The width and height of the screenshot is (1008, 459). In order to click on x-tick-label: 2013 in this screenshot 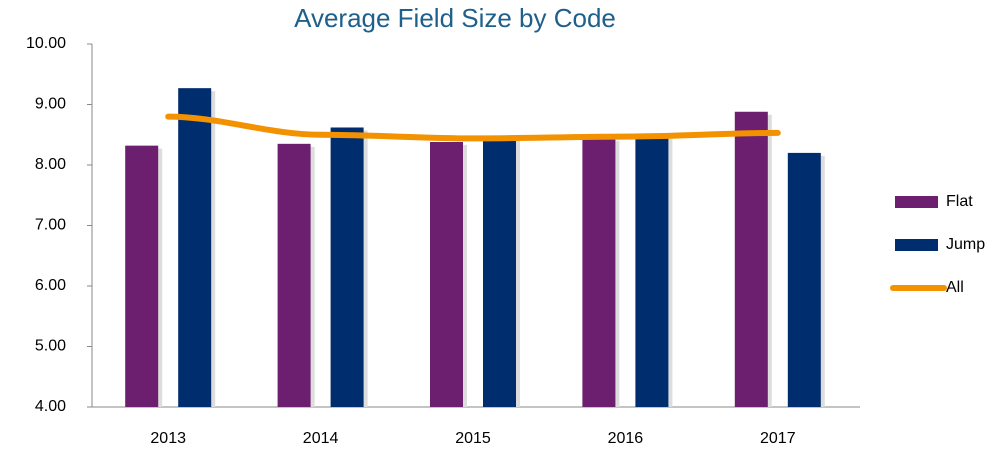, I will do `click(168, 438)`.